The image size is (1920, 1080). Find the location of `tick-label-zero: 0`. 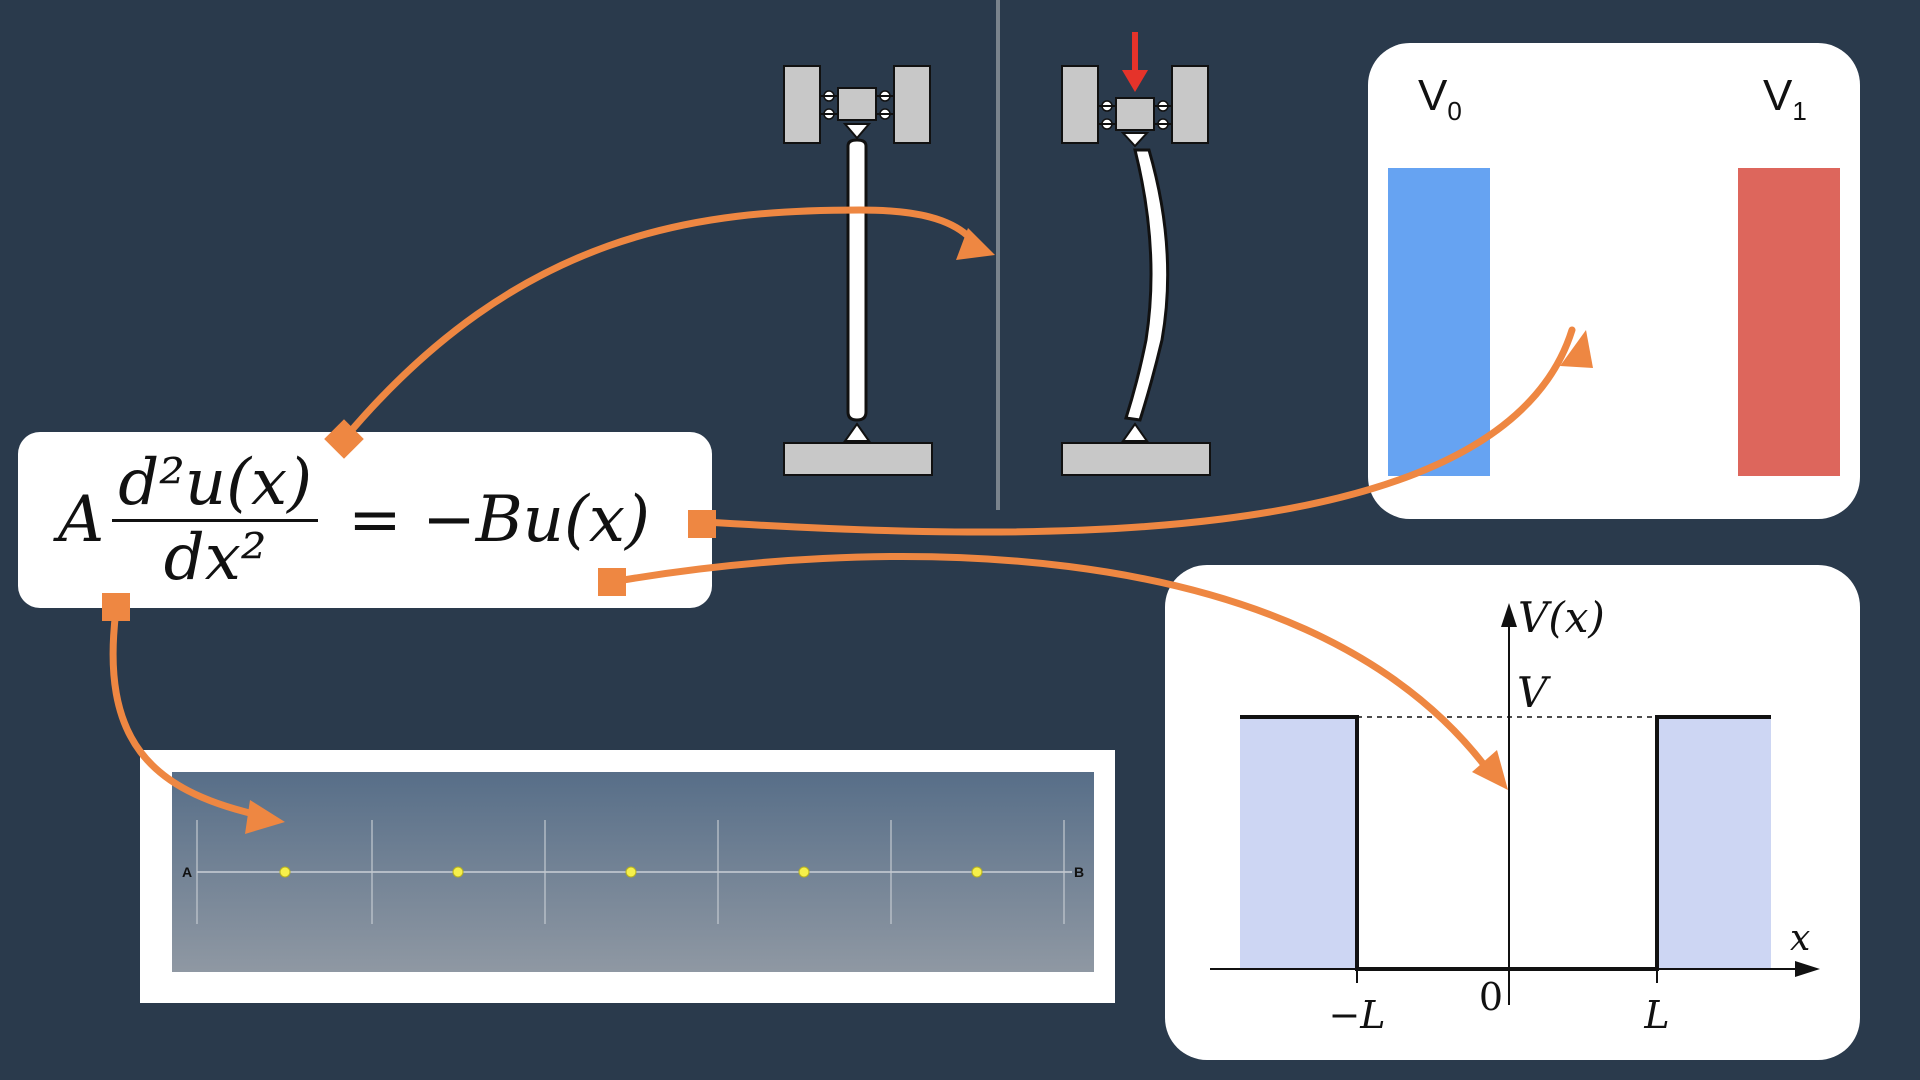

tick-label-zero: 0 is located at coordinates (1491, 997).